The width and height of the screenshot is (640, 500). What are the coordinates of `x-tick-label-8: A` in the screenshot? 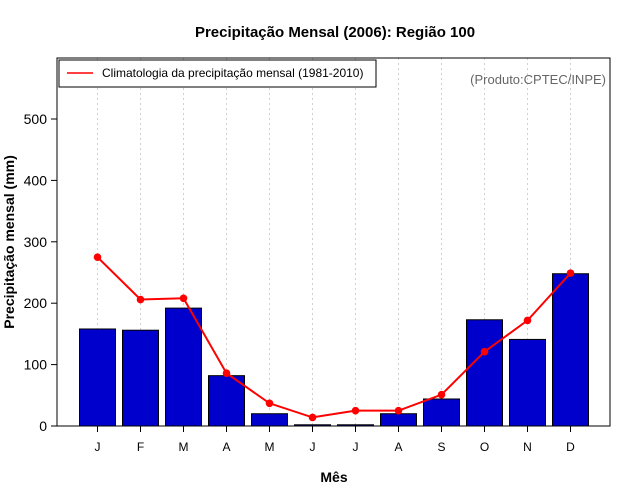 It's located at (398, 447).